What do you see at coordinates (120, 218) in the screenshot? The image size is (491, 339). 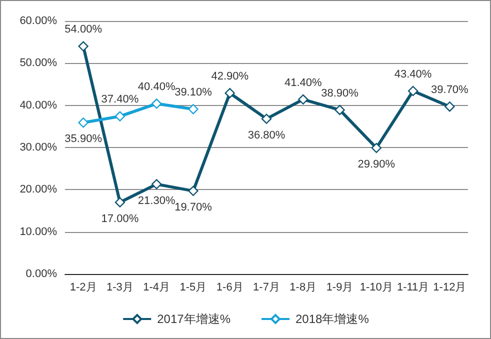 I see `data-label: 17.00%` at bounding box center [120, 218].